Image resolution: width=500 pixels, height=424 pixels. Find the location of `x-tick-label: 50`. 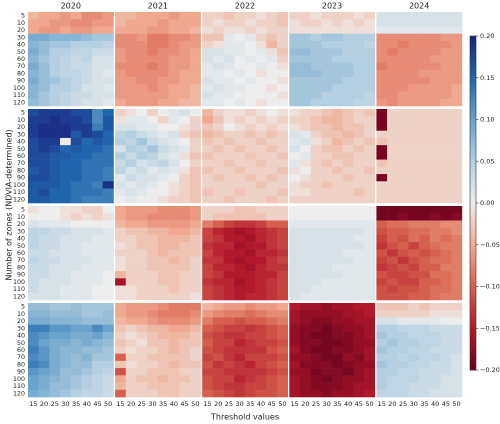

x-tick-label: 50 is located at coordinates (282, 404).